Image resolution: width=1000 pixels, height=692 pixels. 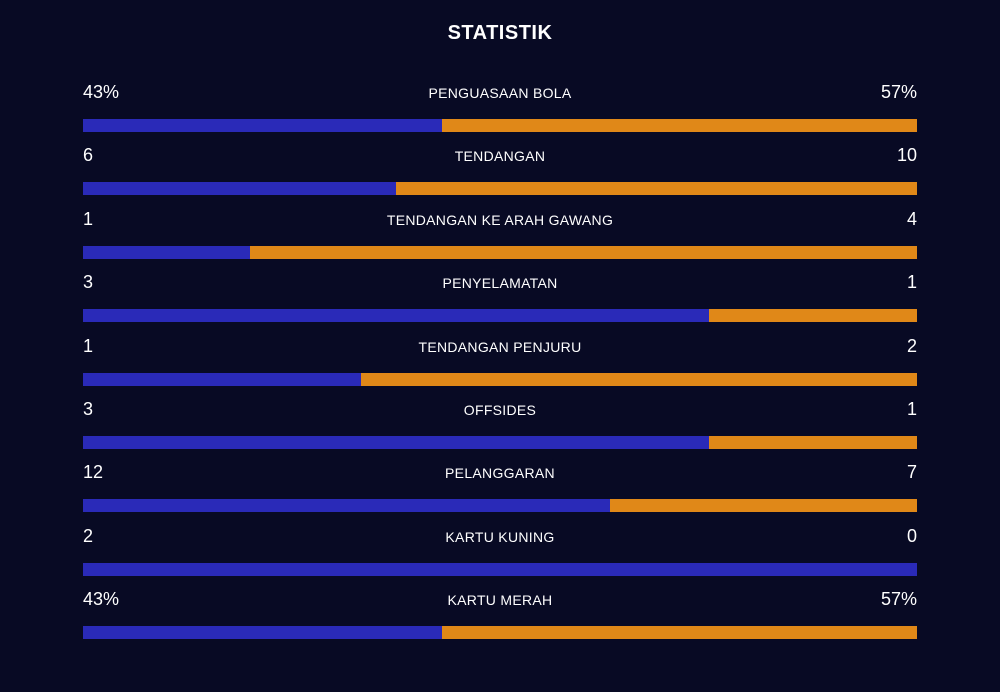 What do you see at coordinates (500, 111) in the screenshot?
I see `stat-row-possession: 43% PENGUASAAN BOLA 57%` at bounding box center [500, 111].